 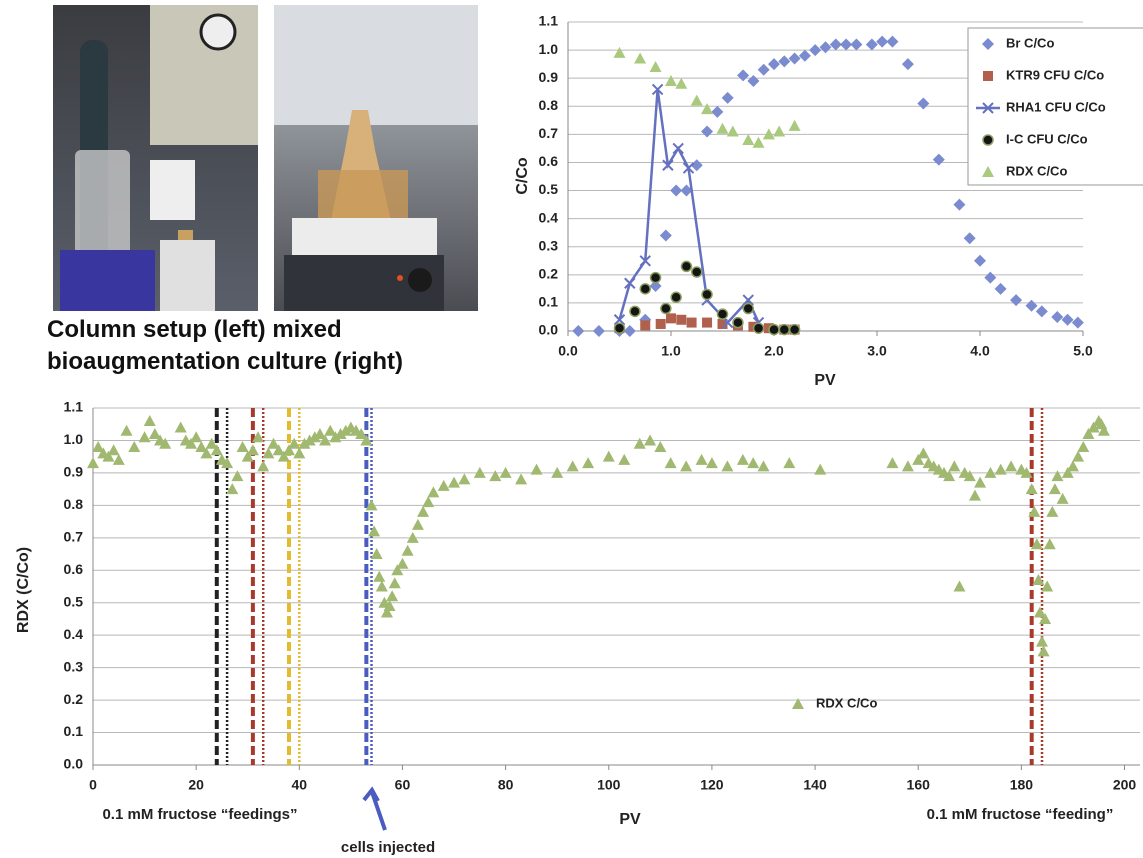 I want to click on x-tick-label: 4.0, so click(x=980, y=351).